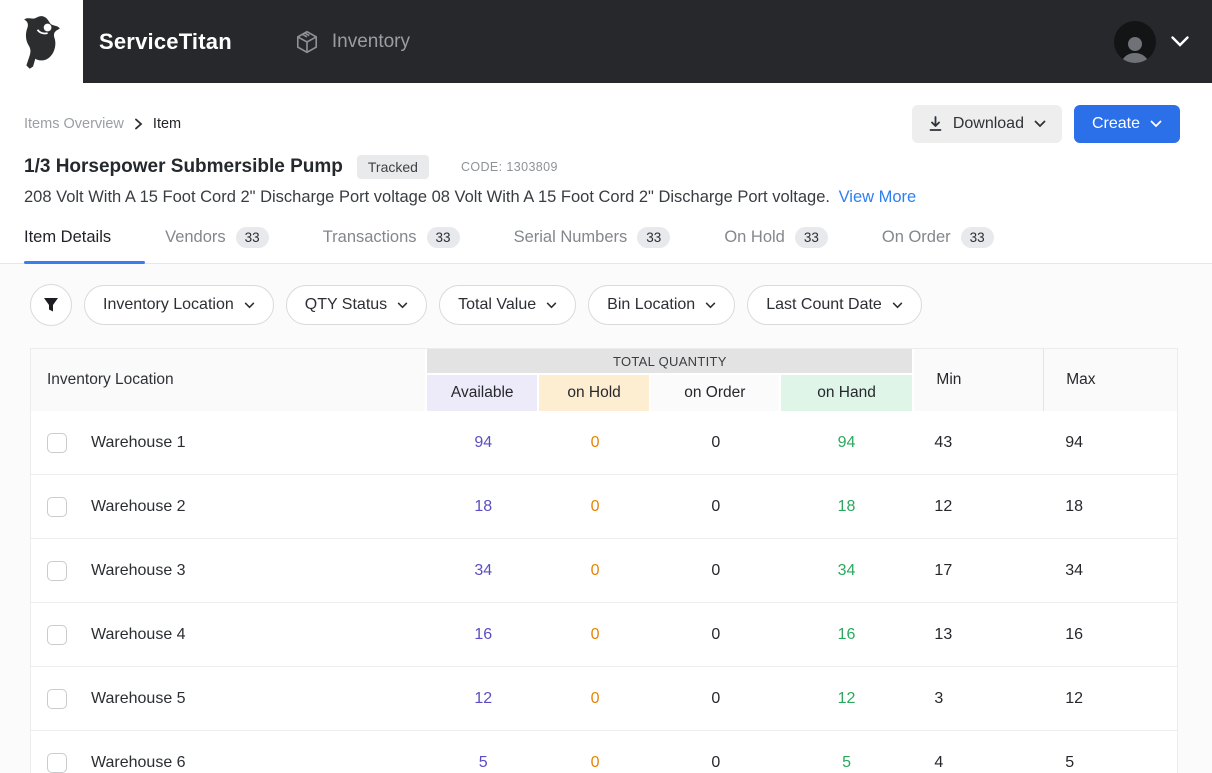 The height and width of the screenshot is (773, 1212). I want to click on create-button: Create, so click(1126, 124).